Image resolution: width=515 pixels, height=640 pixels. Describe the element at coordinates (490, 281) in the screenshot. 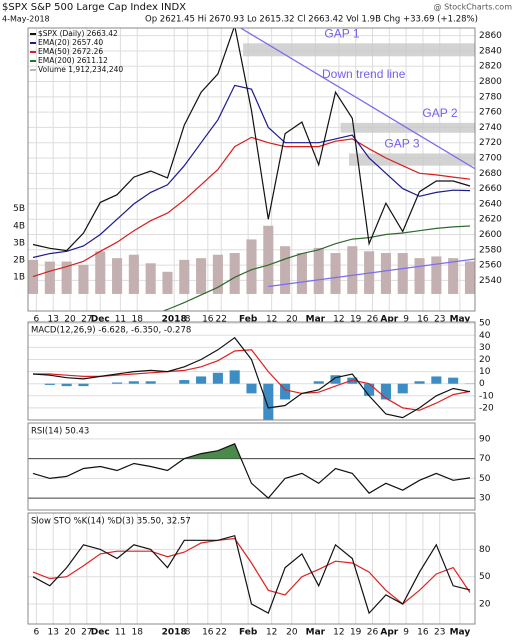

I see `y-tick-label: 2540` at that location.